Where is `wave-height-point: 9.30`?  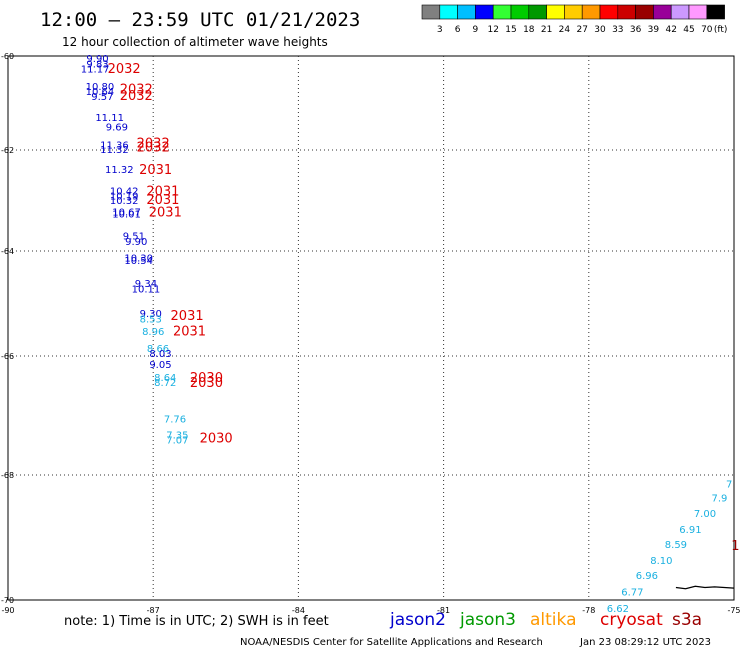
wave-height-point: 9.30 is located at coordinates (151, 314).